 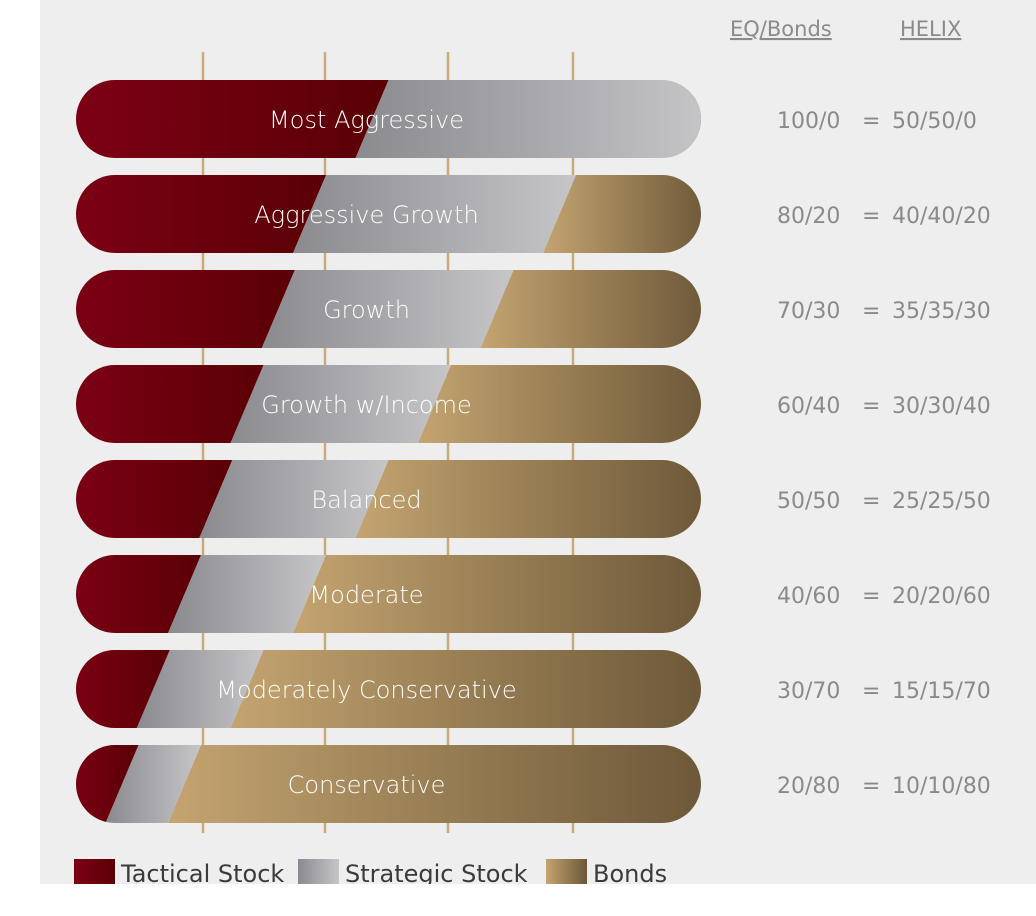 I want to click on bar-row: Growth, so click(x=388, y=309).